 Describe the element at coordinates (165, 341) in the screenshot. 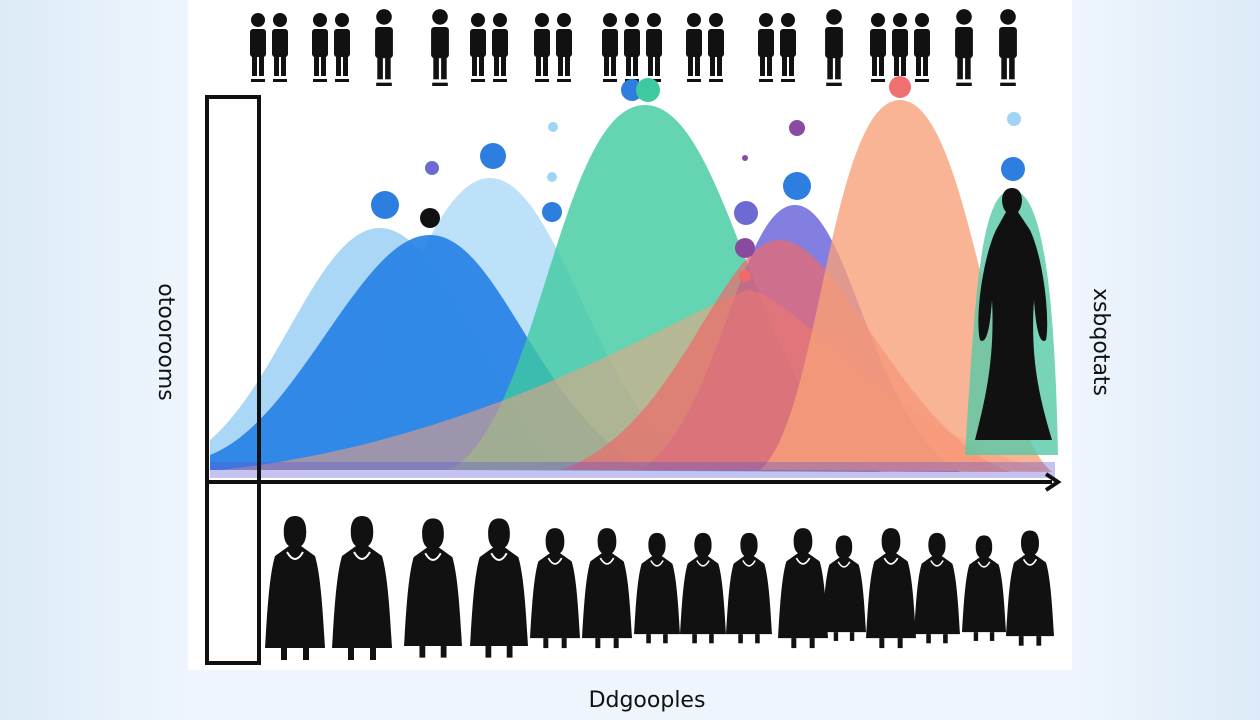

I see `left-label: otoorooms` at that location.